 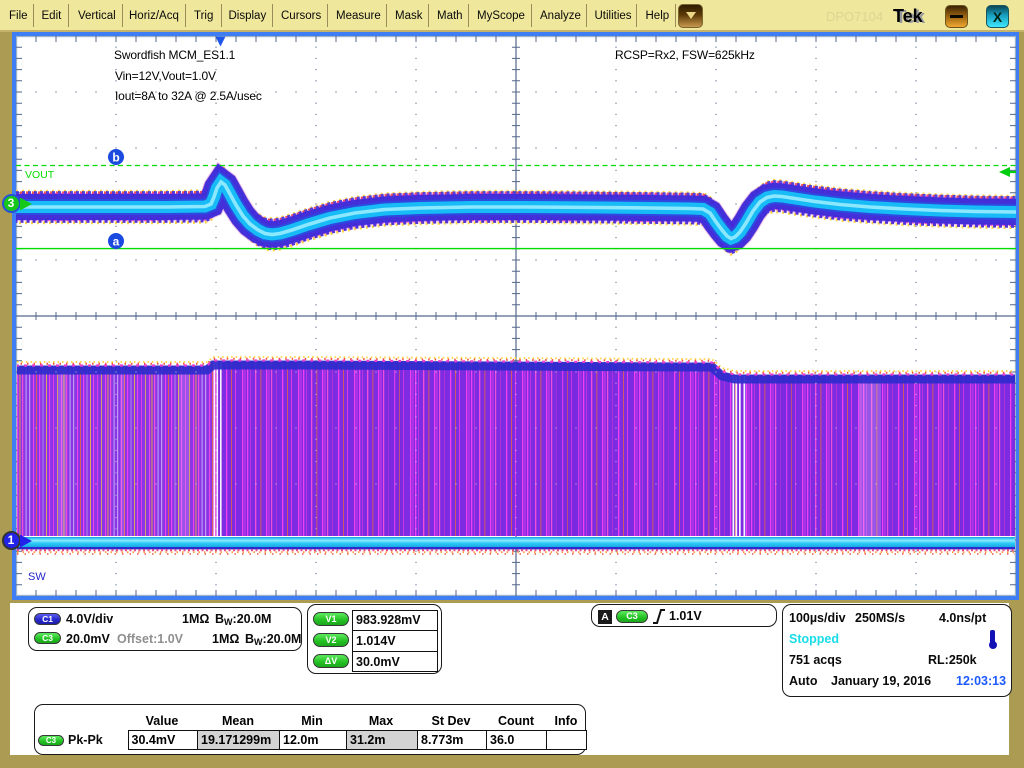 What do you see at coordinates (37, 577) in the screenshot?
I see `svg-text: SW` at bounding box center [37, 577].